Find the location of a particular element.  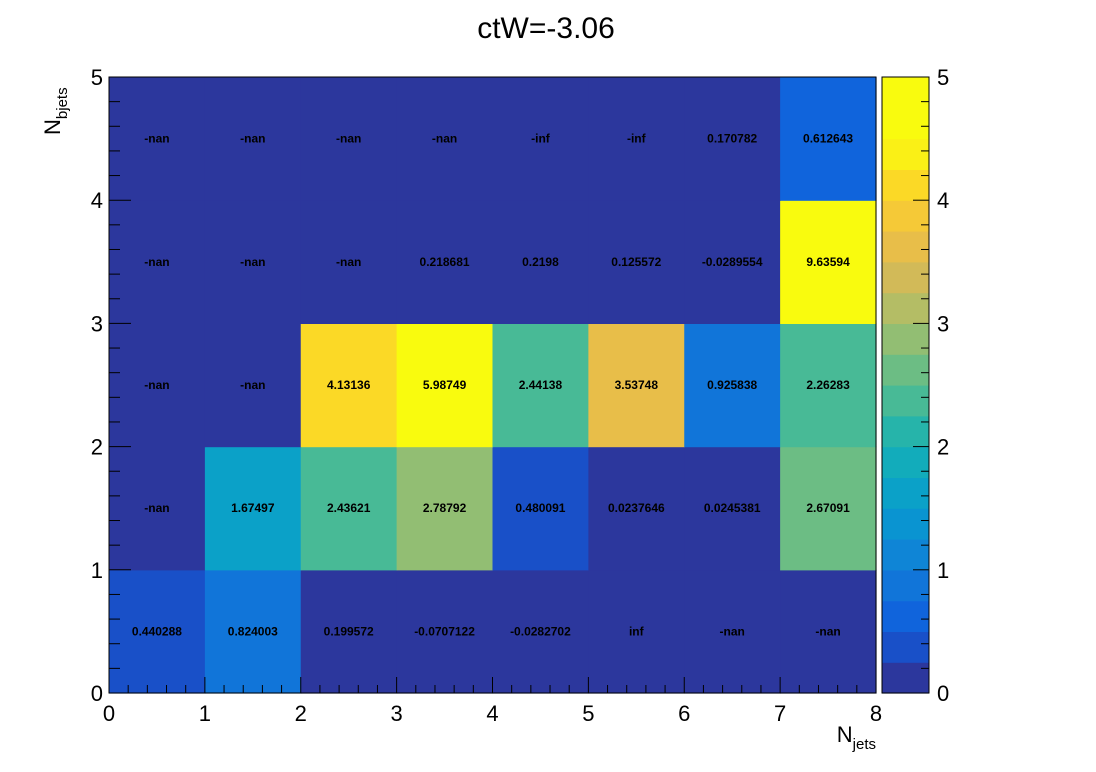

cell-value-label: 2.43621 is located at coordinates (349, 508).